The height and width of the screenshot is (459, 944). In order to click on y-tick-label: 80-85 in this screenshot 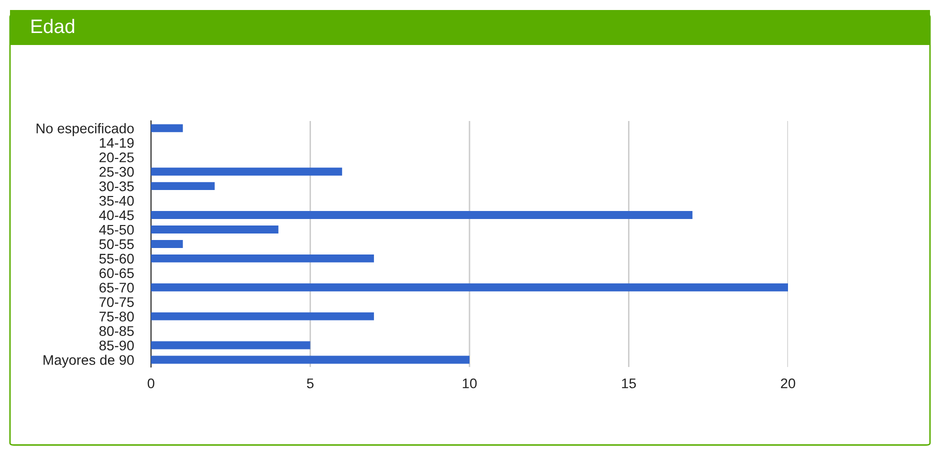, I will do `click(116, 331)`.